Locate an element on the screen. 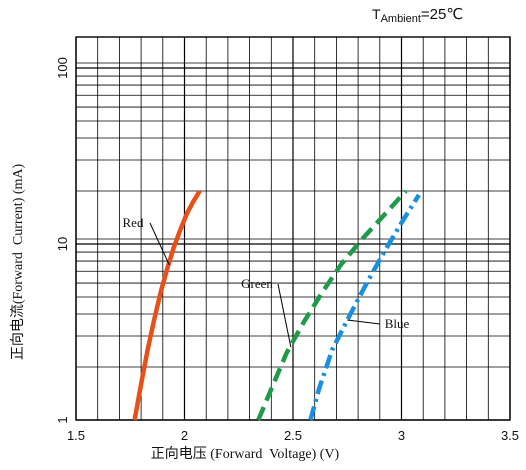  y-tick-label: 100 is located at coordinates (62, 68).